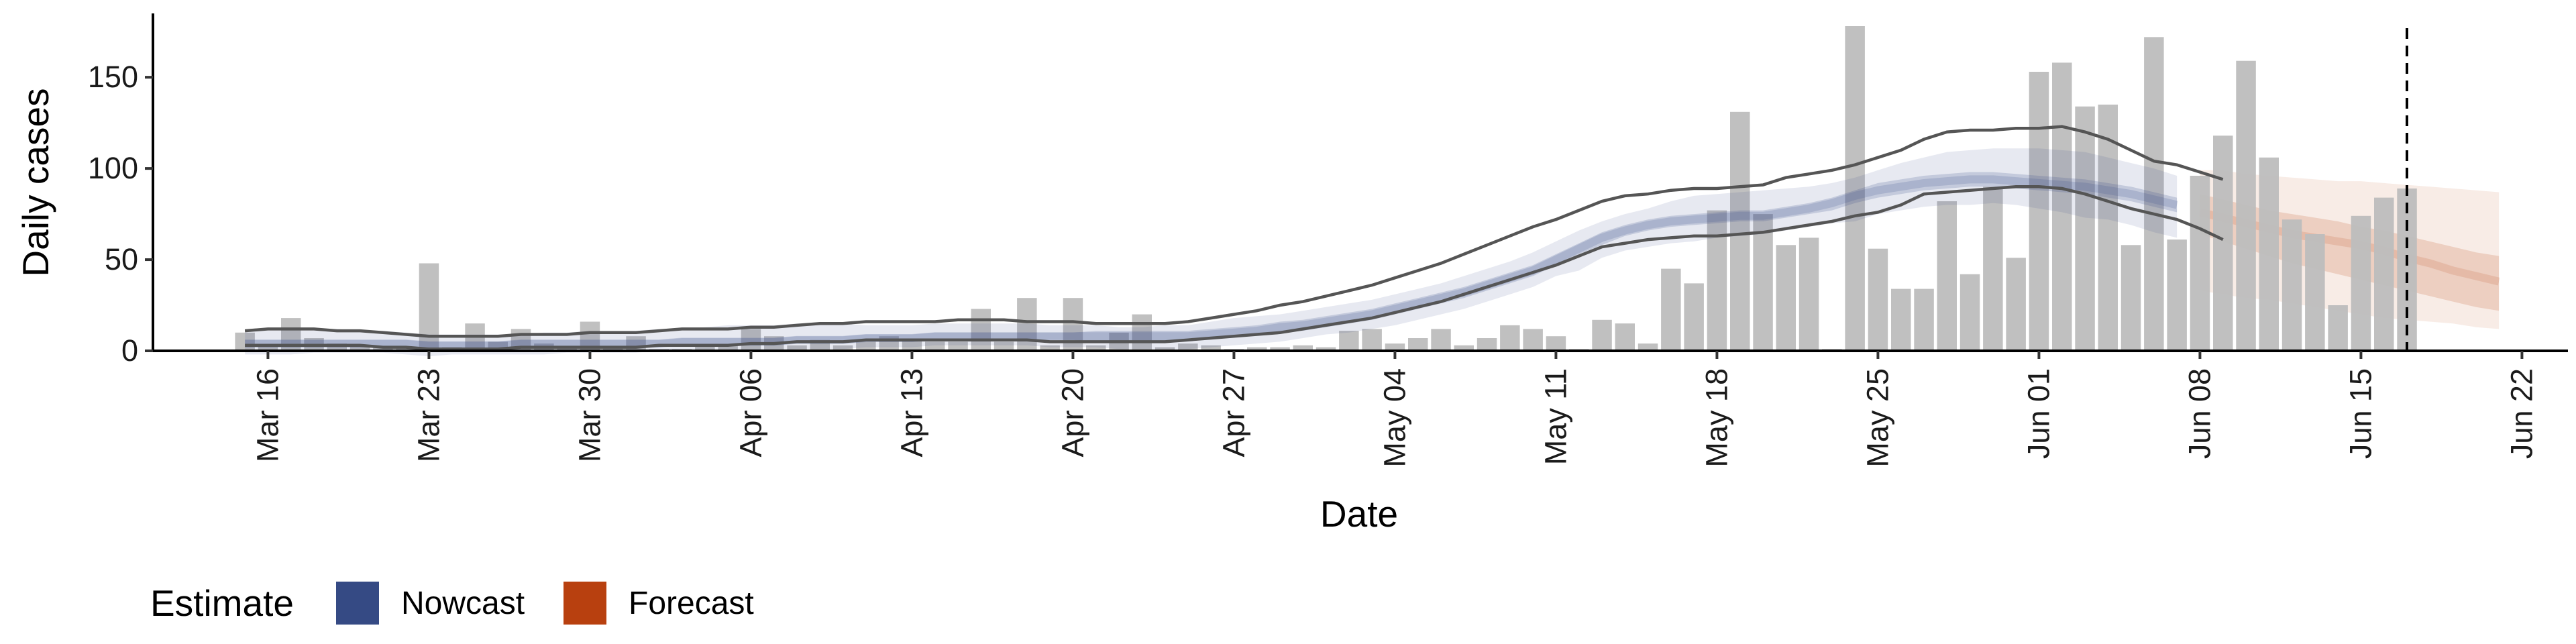 The width and height of the screenshot is (2576, 644). What do you see at coordinates (2360, 413) in the screenshot?
I see `x-tick-label: Jun 15` at bounding box center [2360, 413].